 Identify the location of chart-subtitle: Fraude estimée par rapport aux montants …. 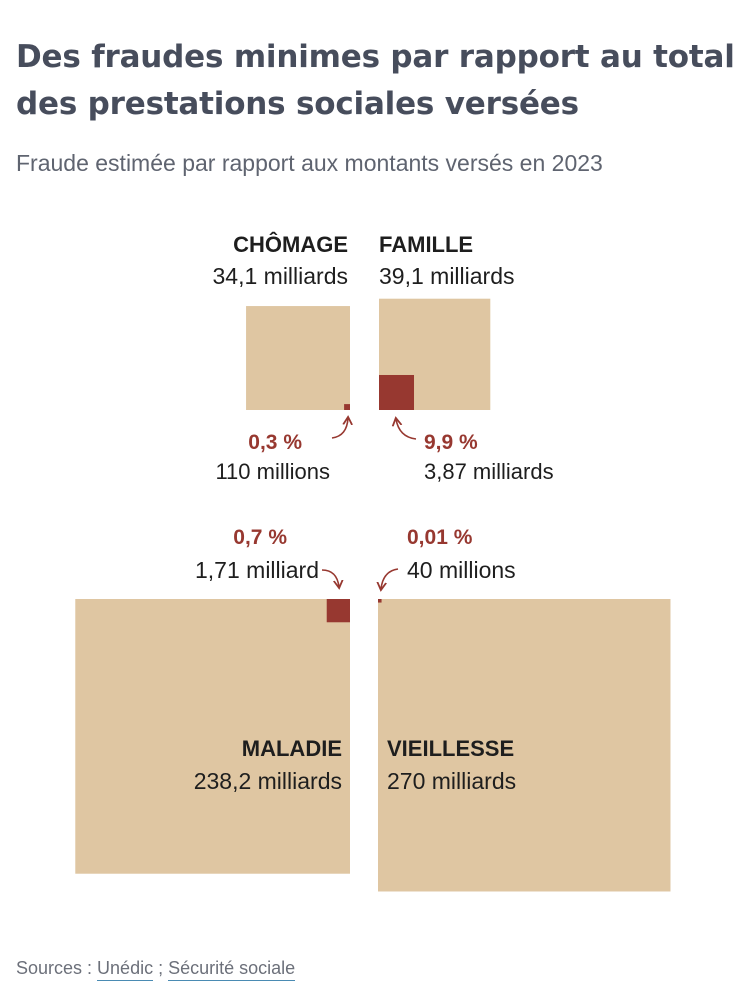
(309, 163).